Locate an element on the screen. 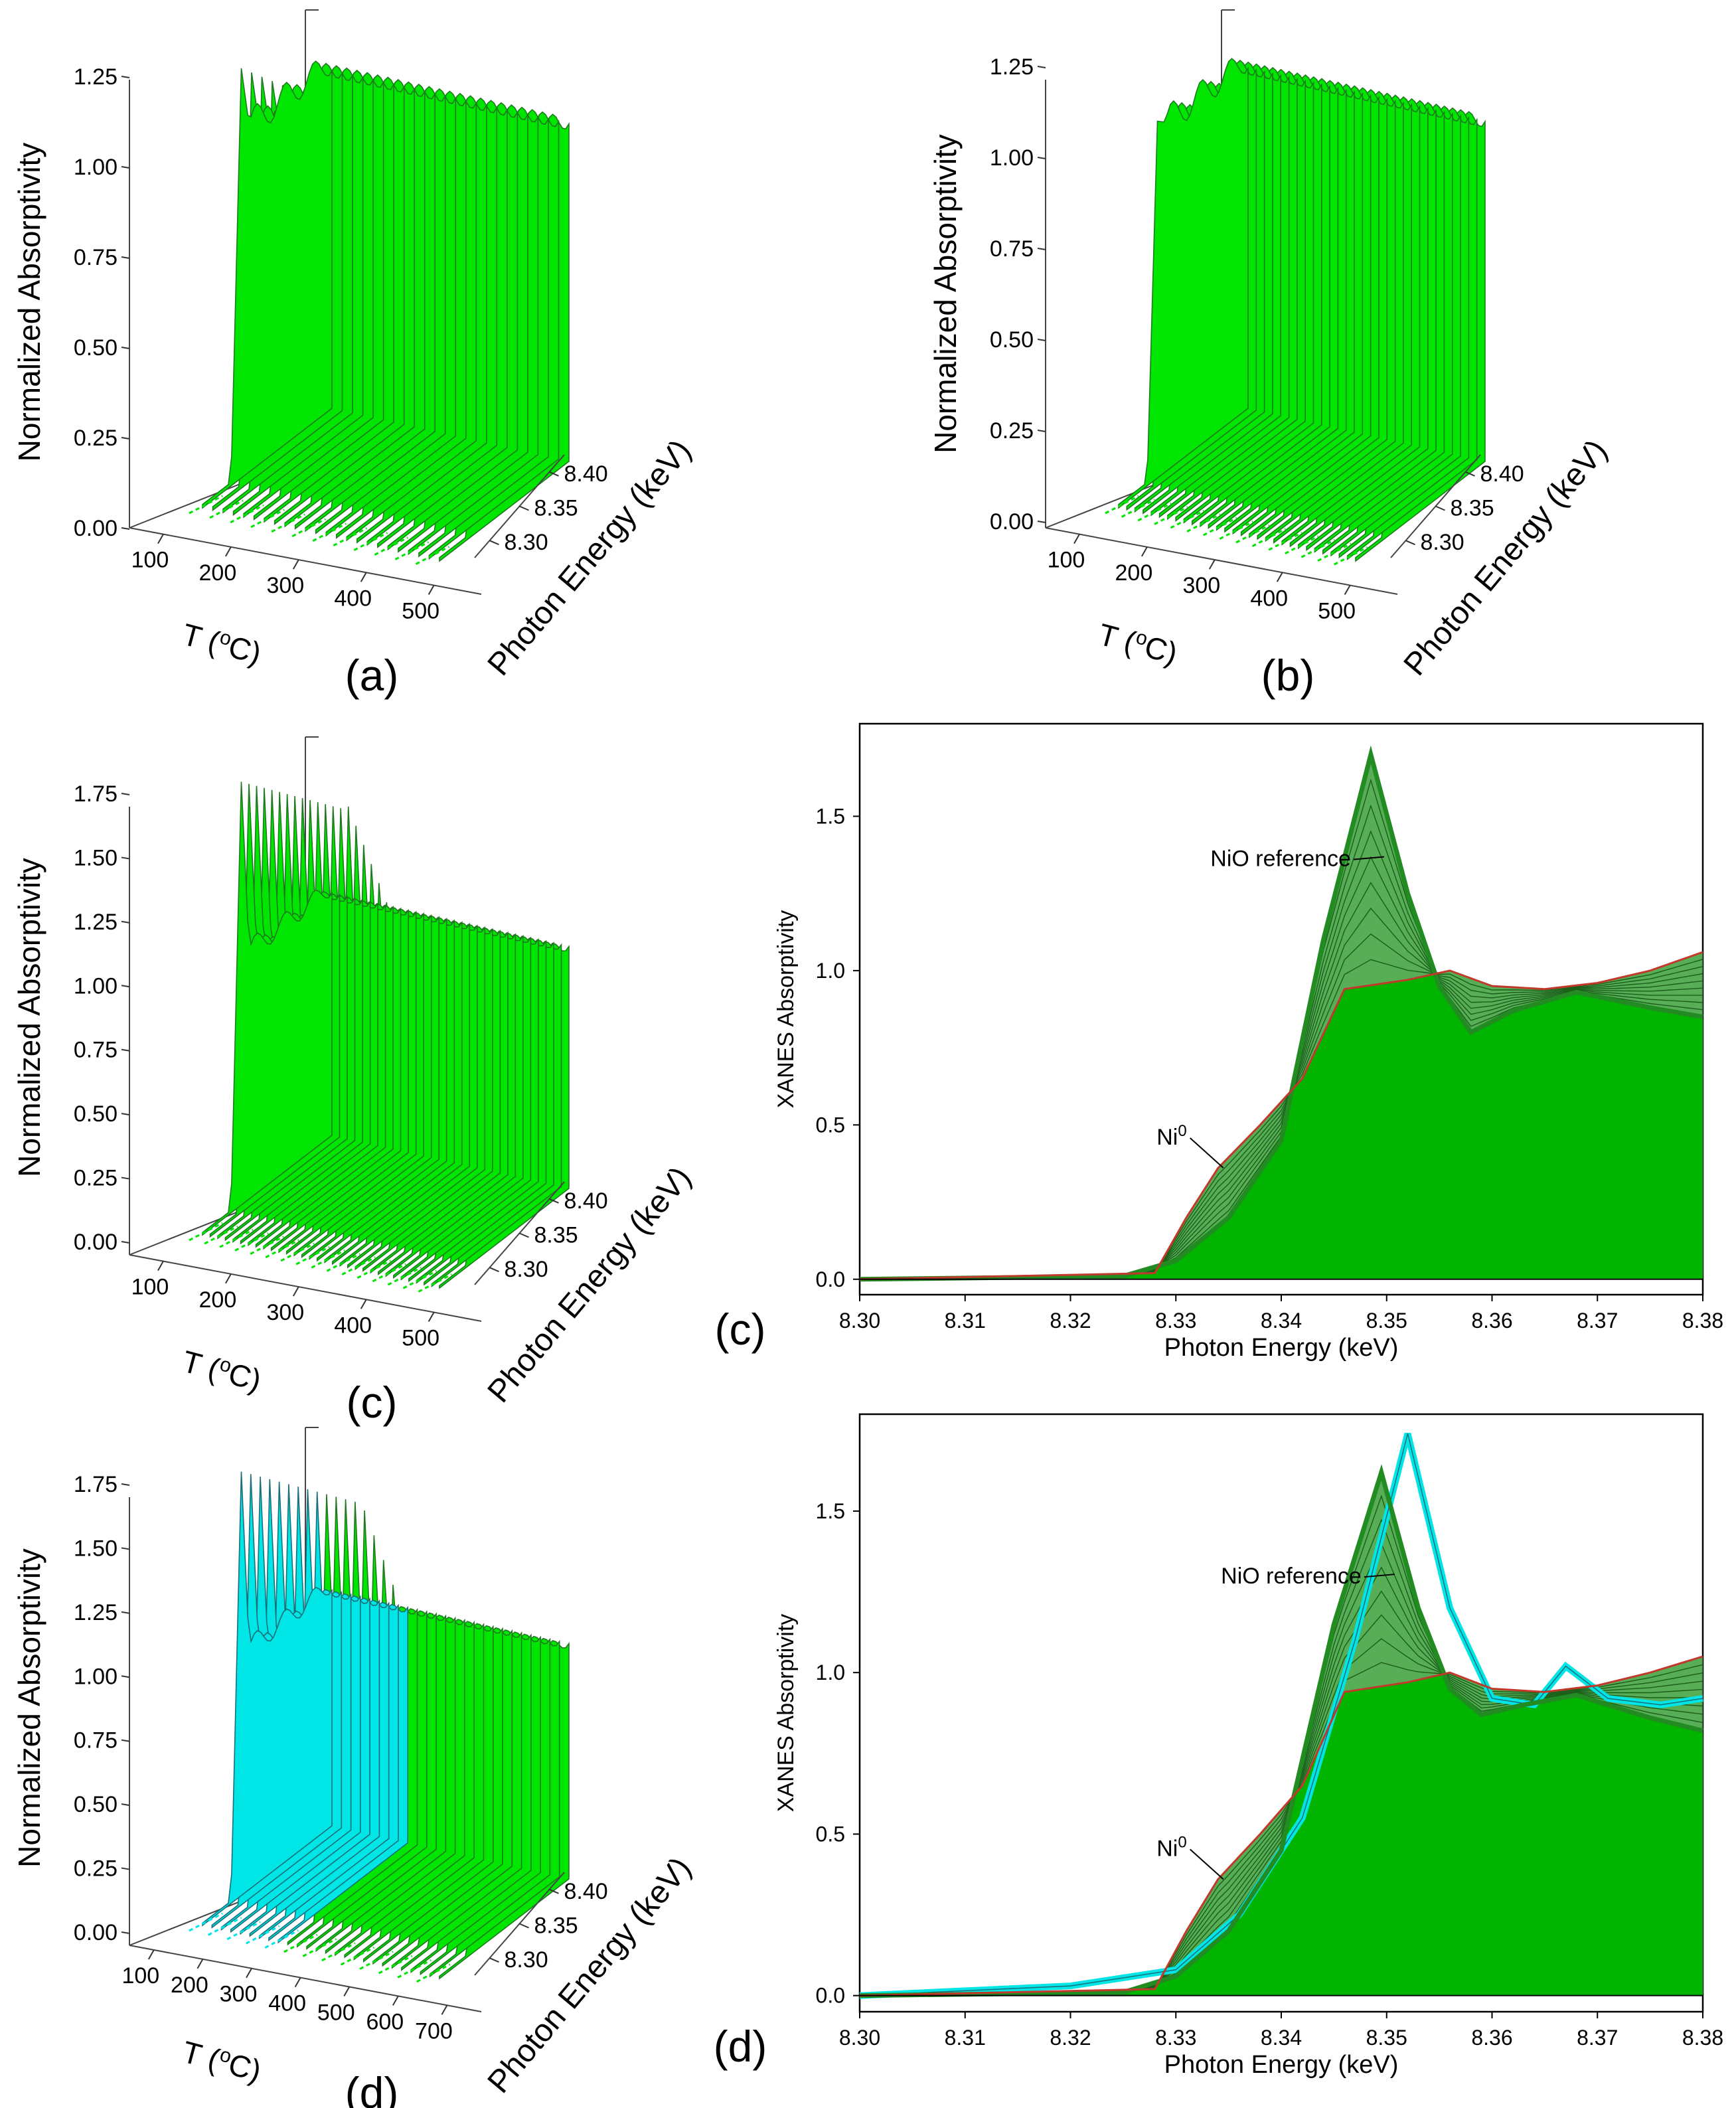  y-tick-label: 0.0 is located at coordinates (830, 1996).